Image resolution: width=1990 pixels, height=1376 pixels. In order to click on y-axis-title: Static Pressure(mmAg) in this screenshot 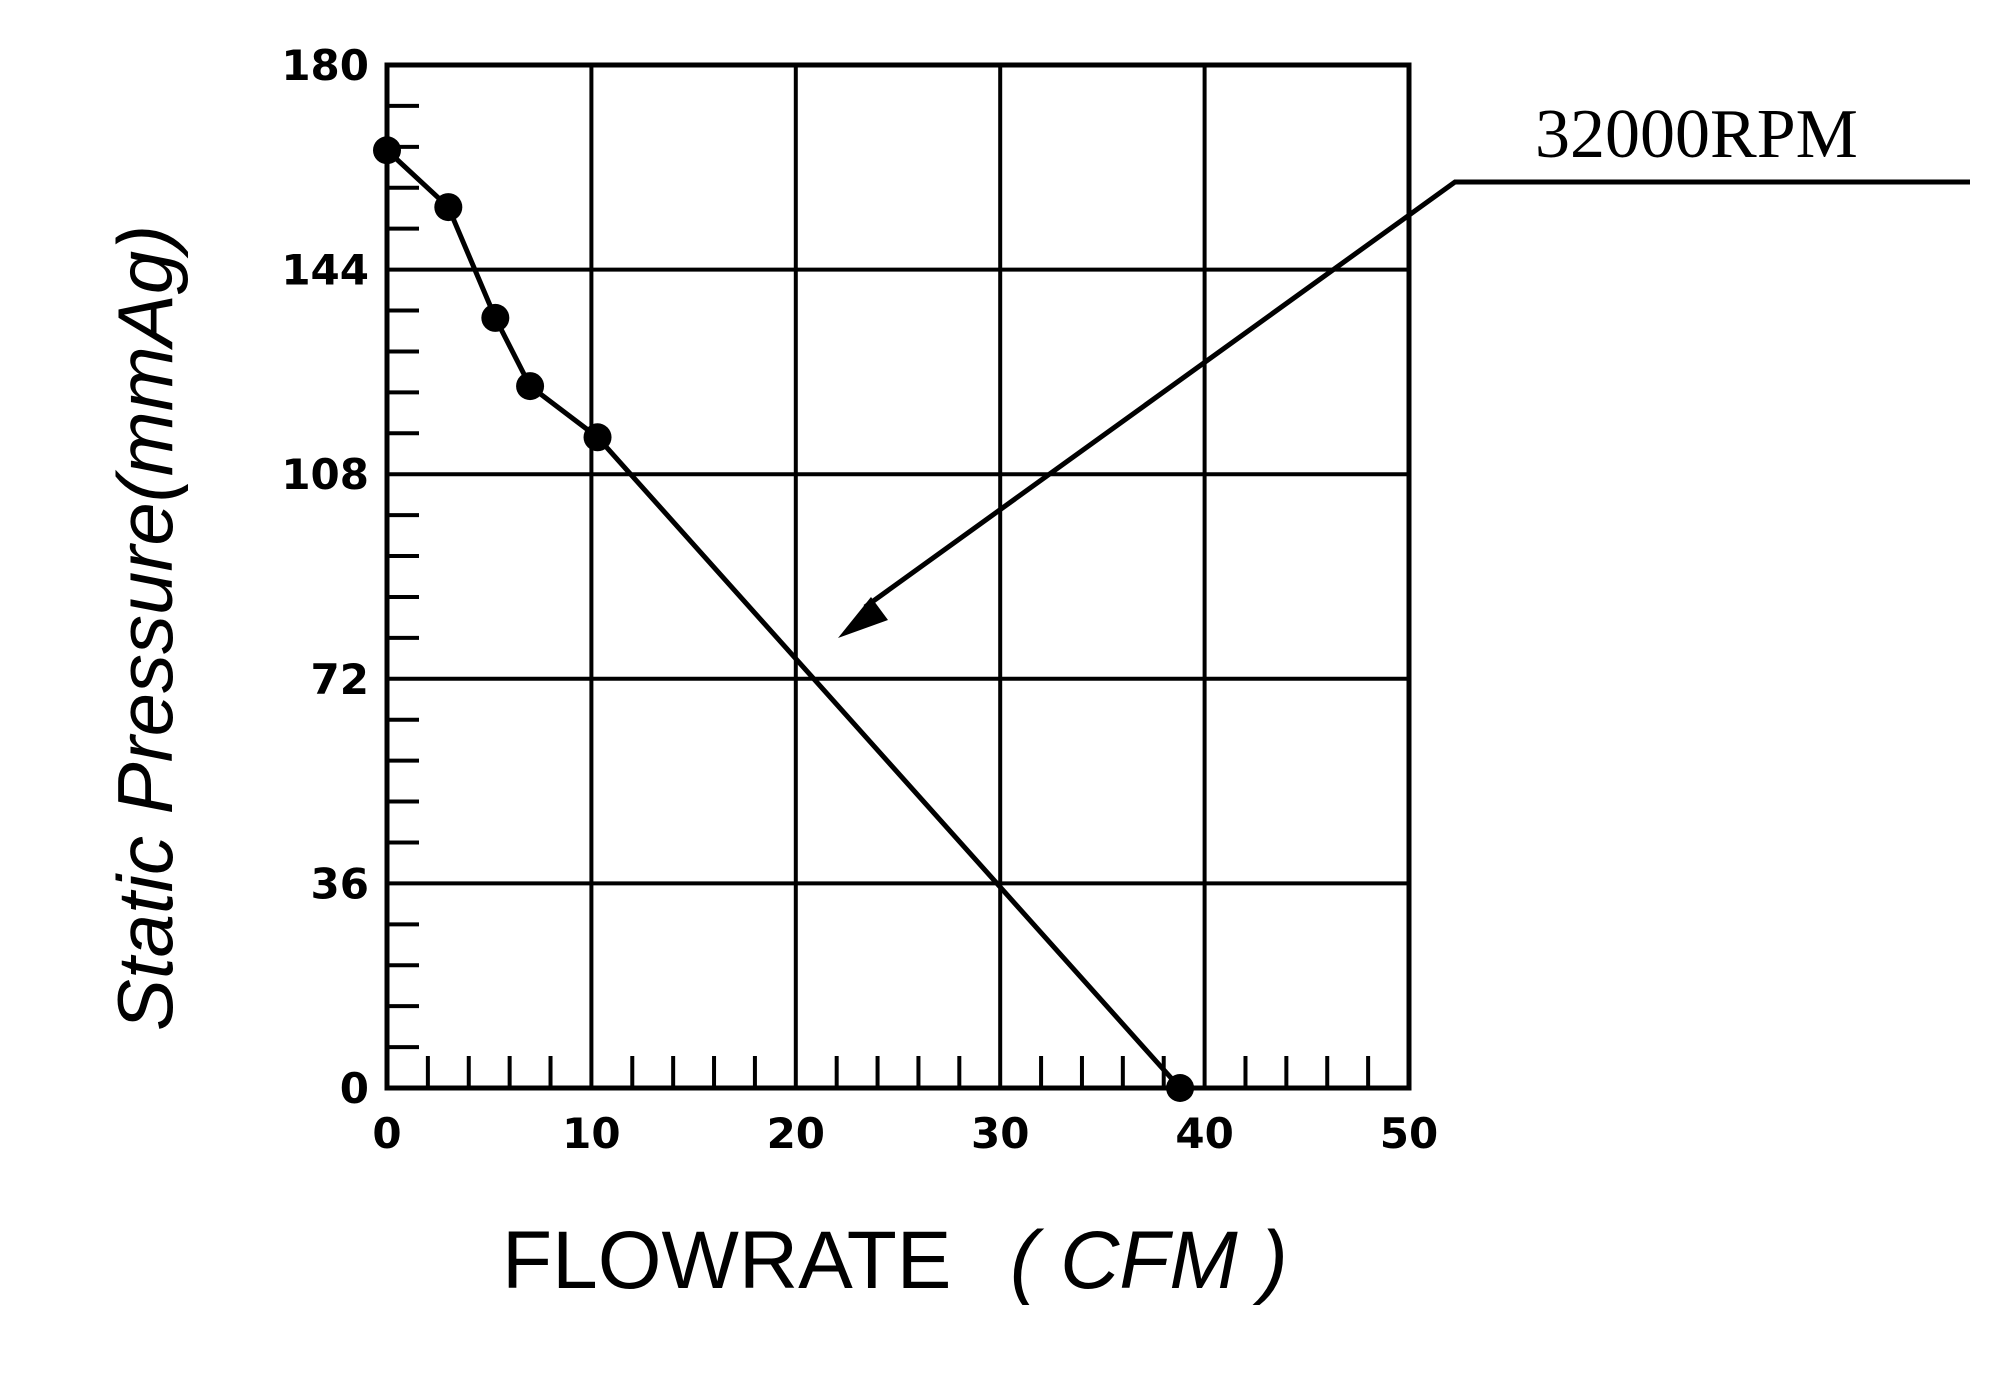, I will do `click(145, 628)`.